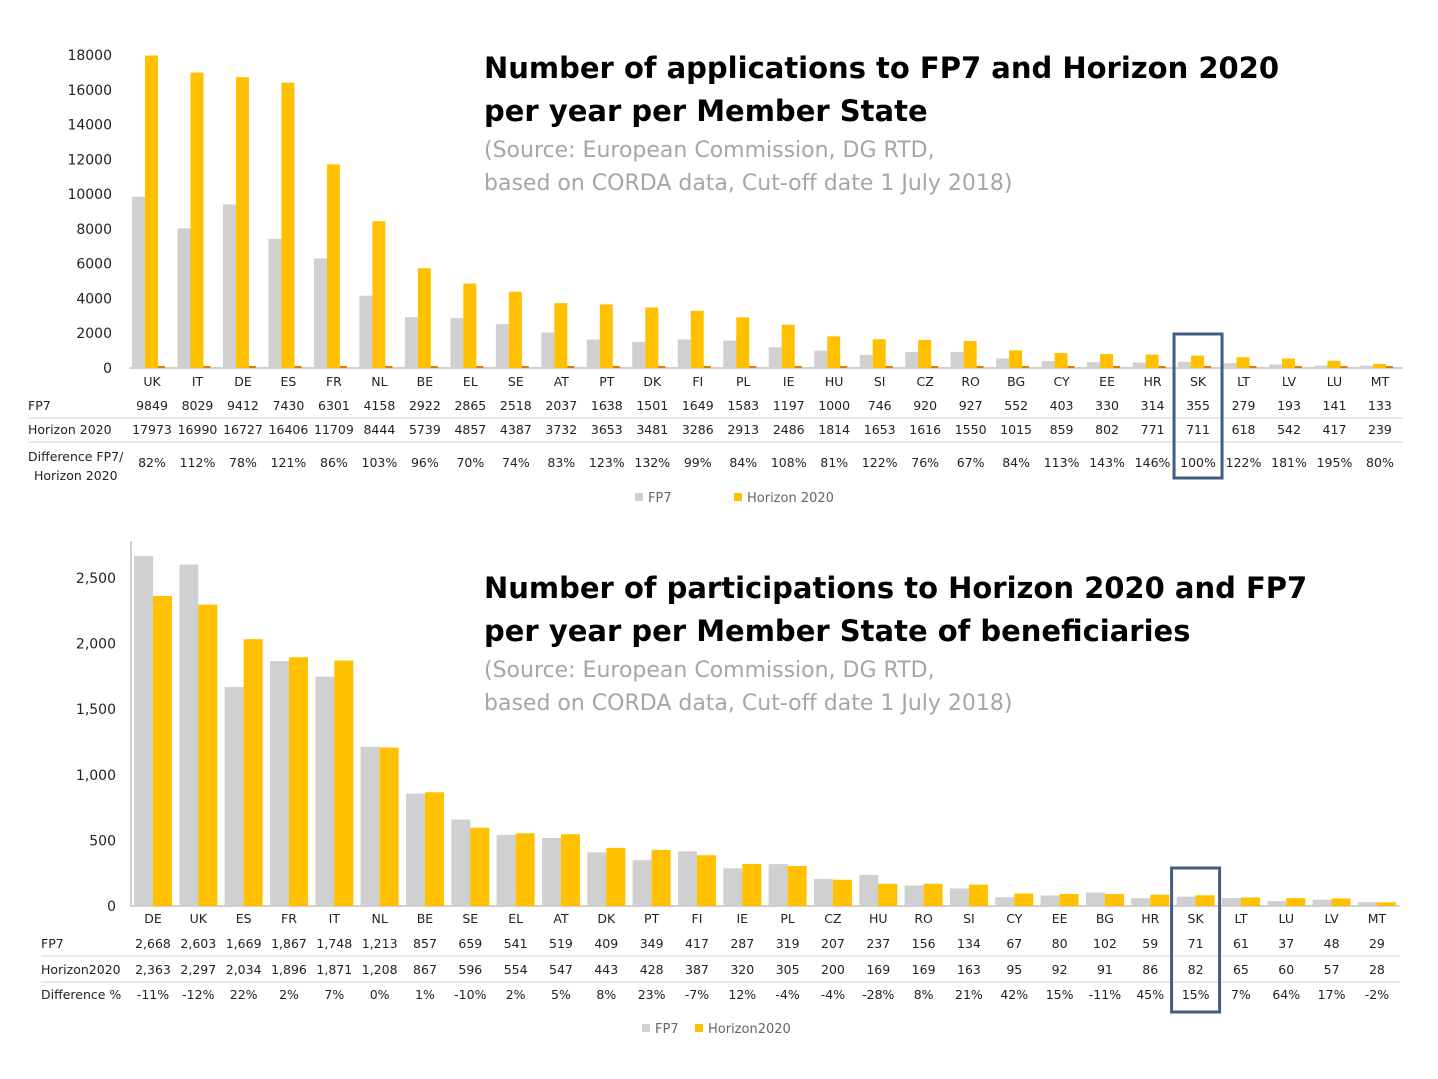 The height and width of the screenshot is (1079, 1438). I want to click on bottom-chart-category-label: CY, so click(1014, 918).